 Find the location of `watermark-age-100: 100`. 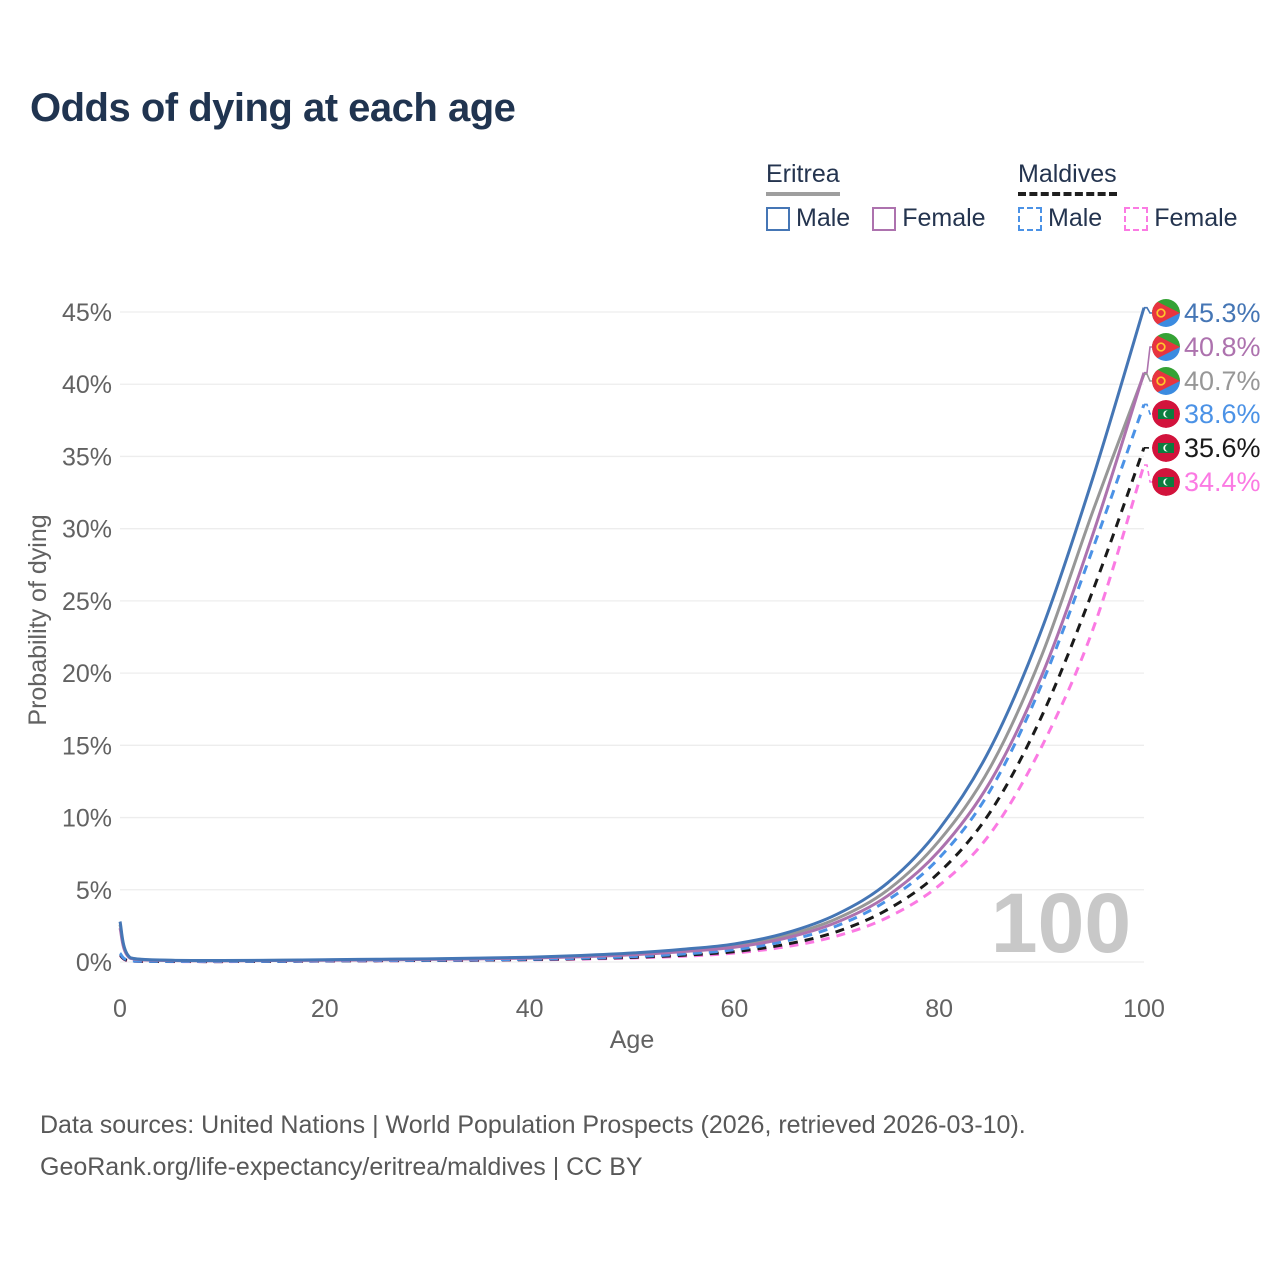

watermark-age-100: 100 is located at coordinates (1061, 923).